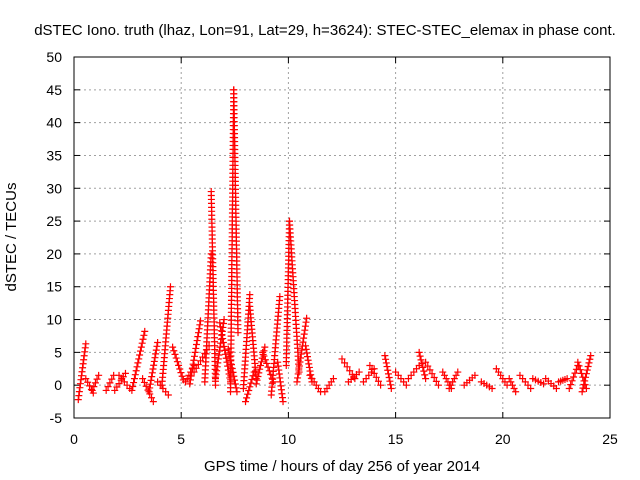  I want to click on y-tick-label: 0, so click(58, 385).